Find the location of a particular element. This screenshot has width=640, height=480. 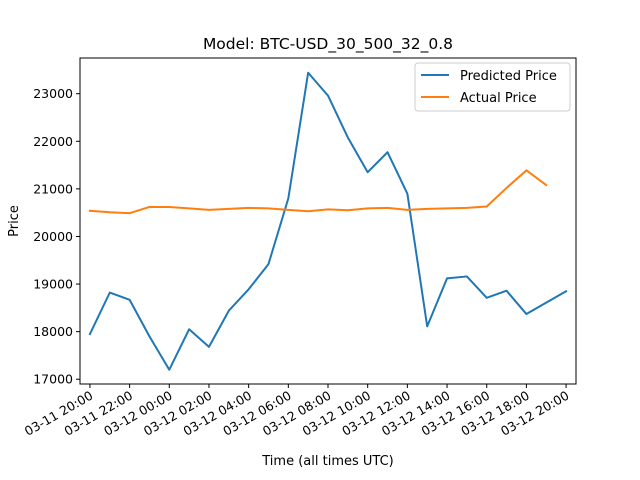

legend: Predicted Price Actual Price is located at coordinates (492, 87).